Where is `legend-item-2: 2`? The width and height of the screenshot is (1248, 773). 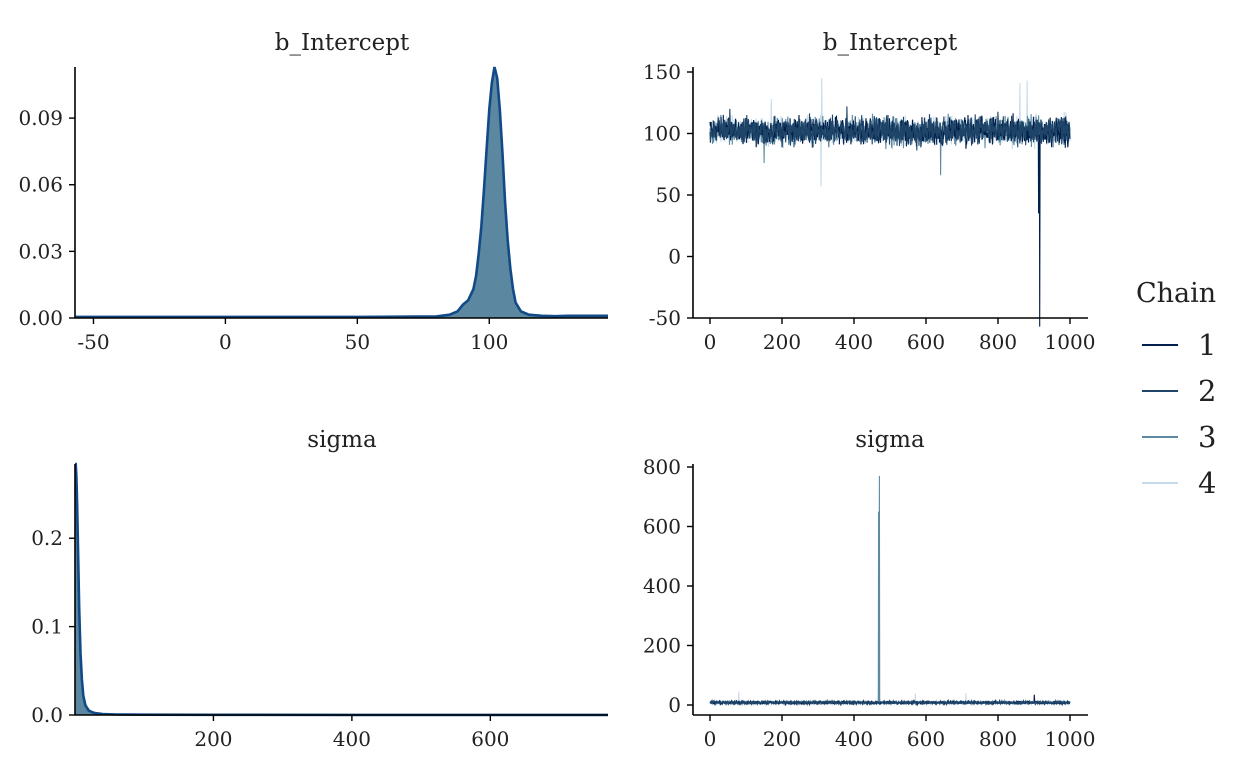
legend-item-2: 2 is located at coordinates (1179, 391).